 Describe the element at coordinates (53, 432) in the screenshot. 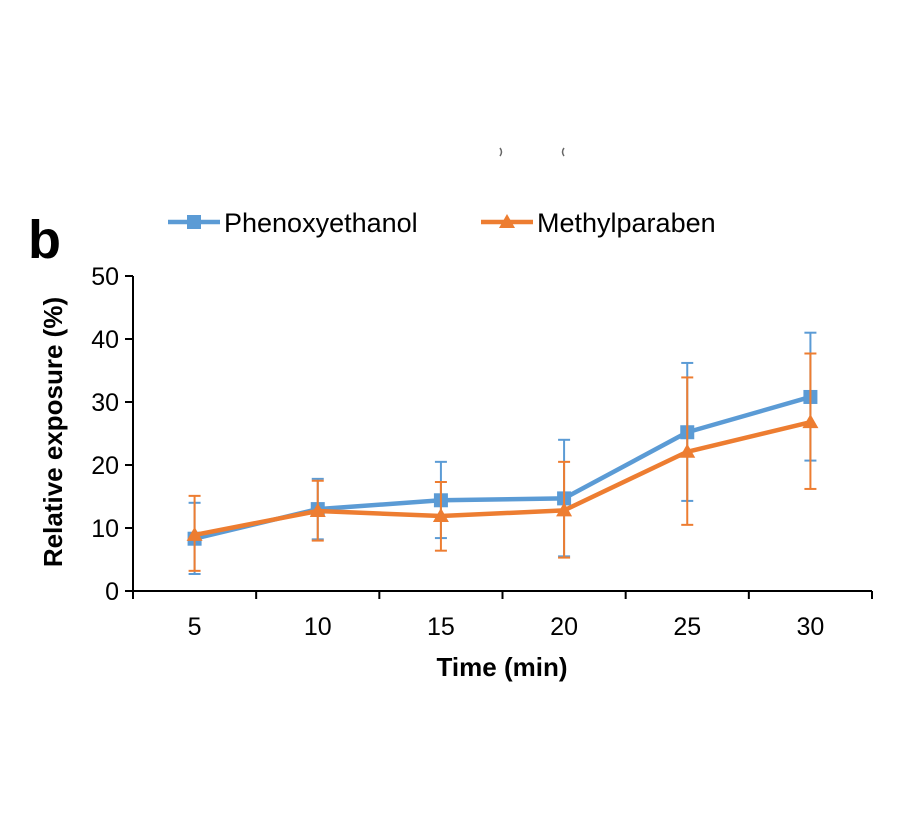

I see `y-axis-title: Relative exposure (%)` at that location.